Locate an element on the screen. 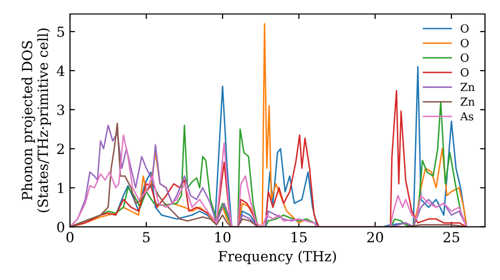 The height and width of the screenshot is (280, 500). y-tick-label: 0 is located at coordinates (60, 227).